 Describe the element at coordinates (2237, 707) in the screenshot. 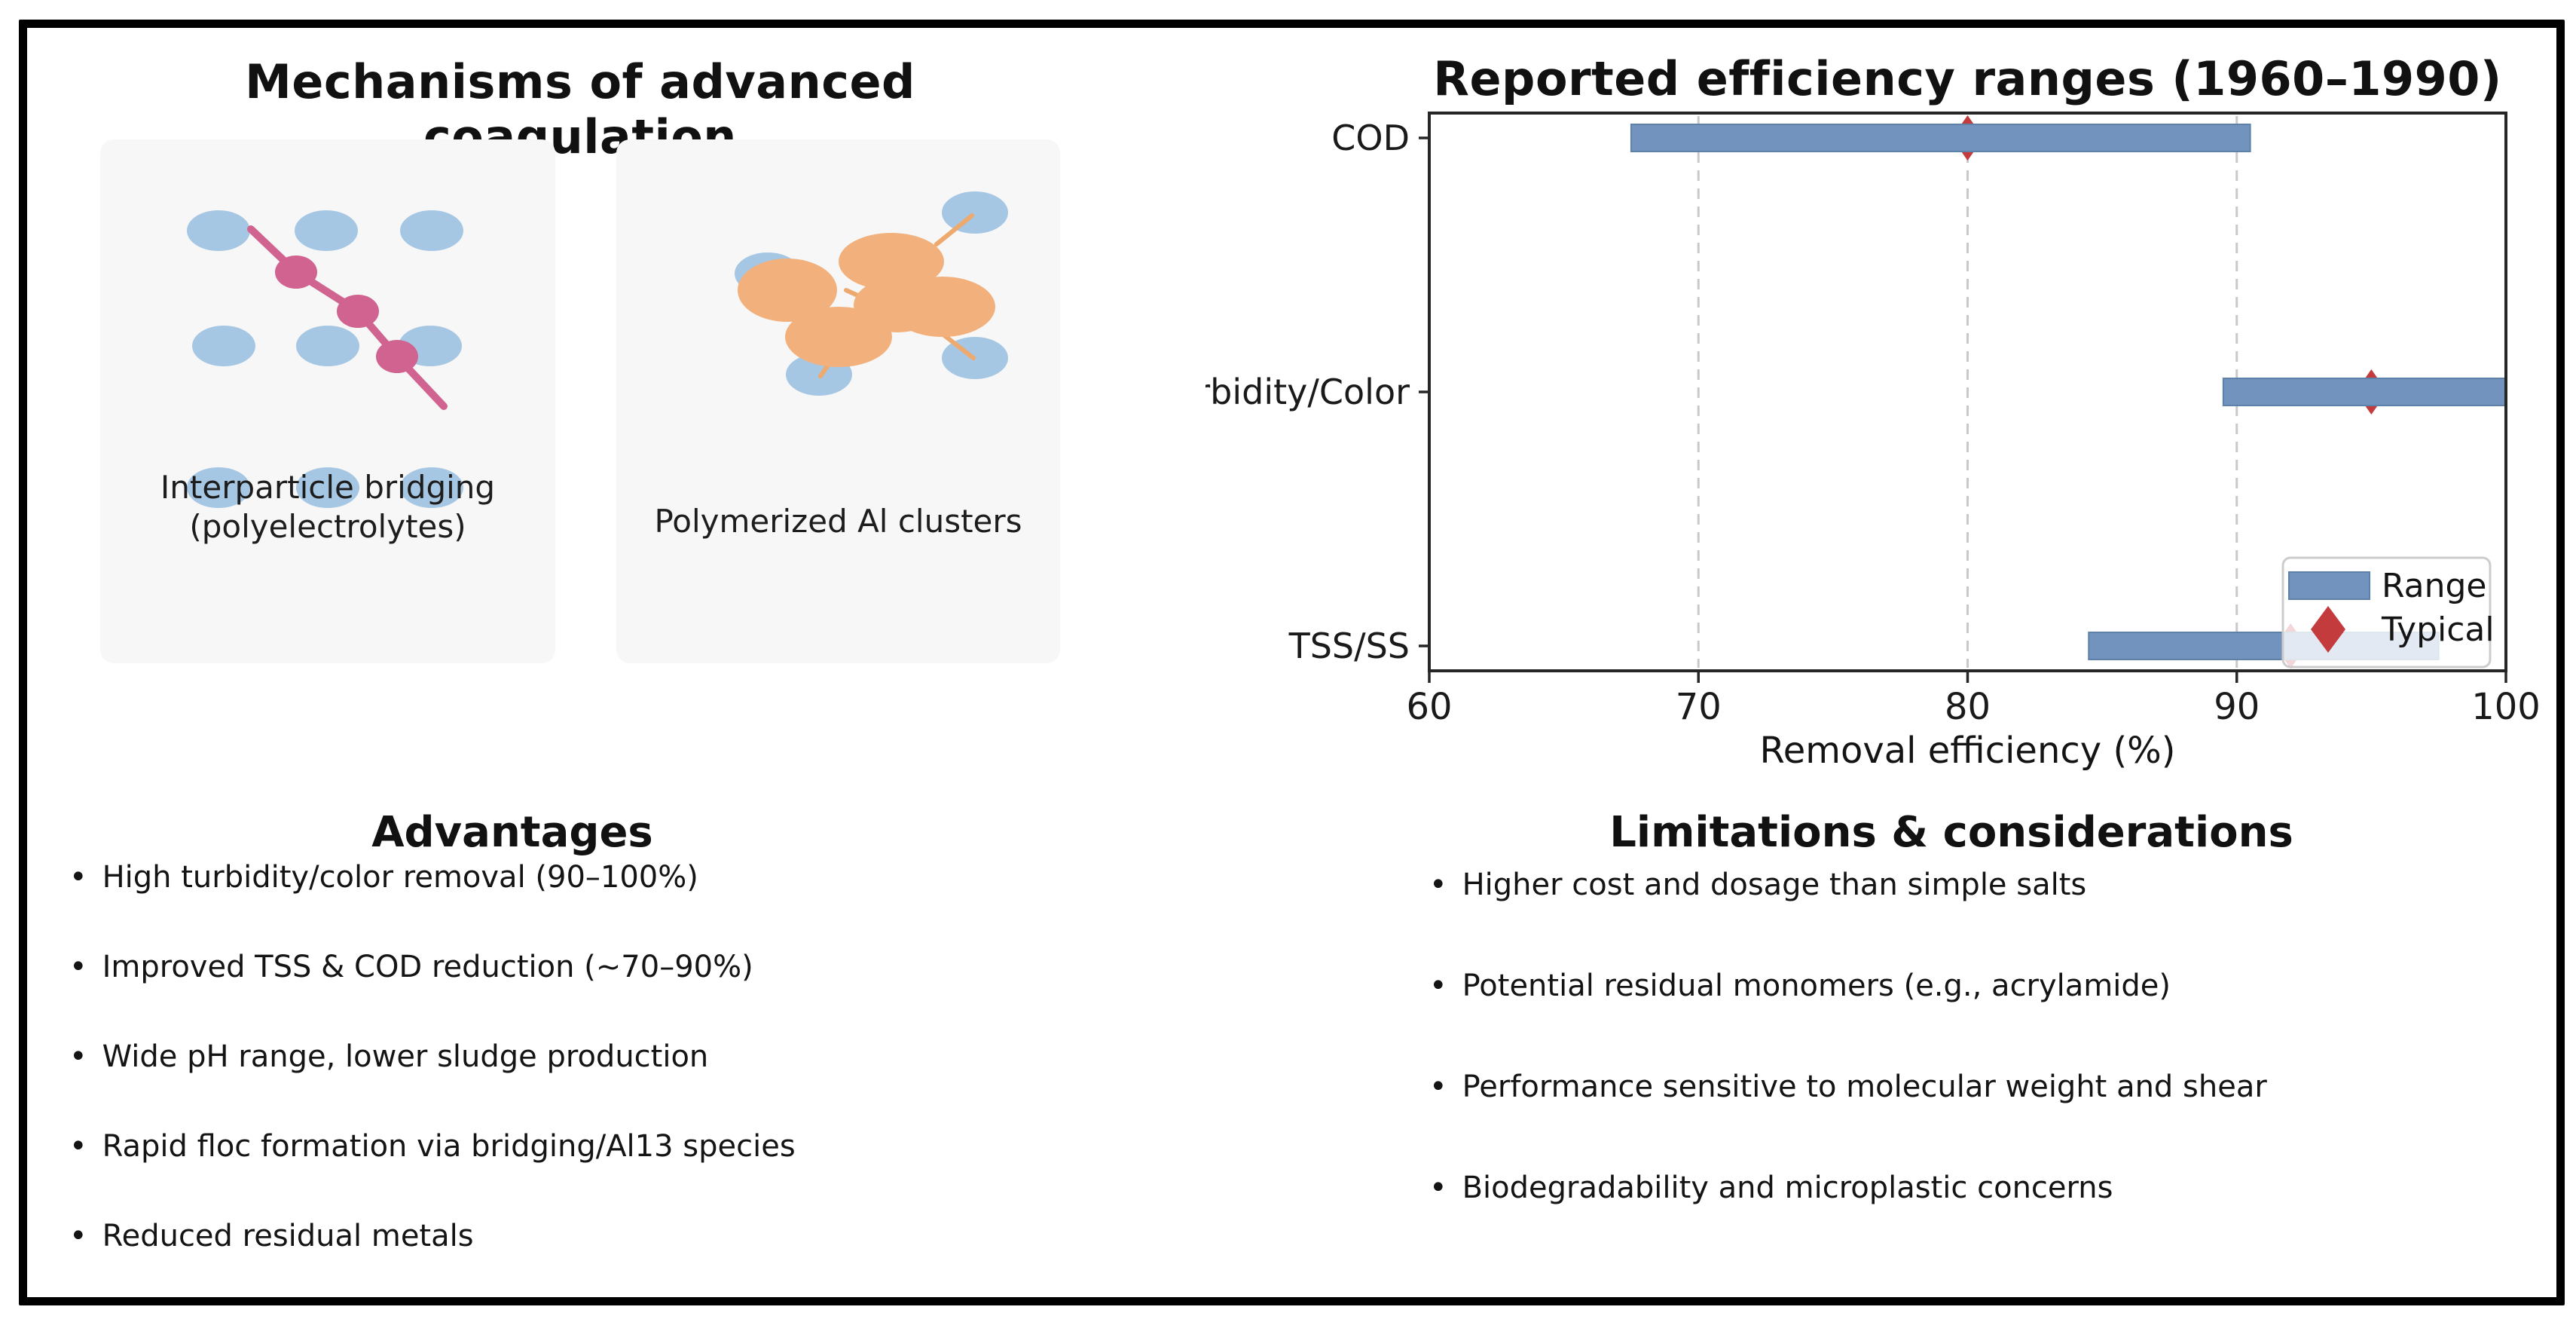

I see `x-tick-label: 90` at that location.